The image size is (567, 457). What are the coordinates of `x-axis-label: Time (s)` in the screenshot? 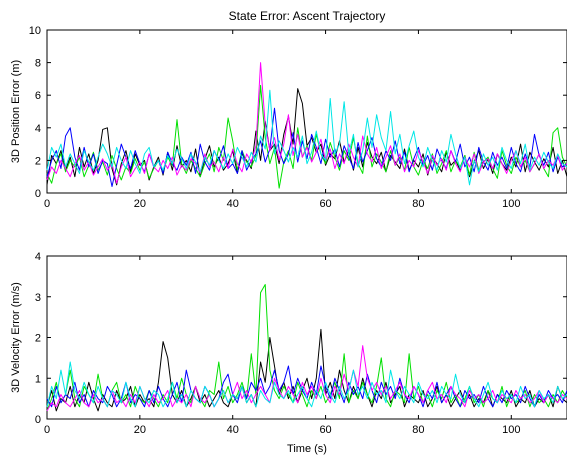 It's located at (307, 449).